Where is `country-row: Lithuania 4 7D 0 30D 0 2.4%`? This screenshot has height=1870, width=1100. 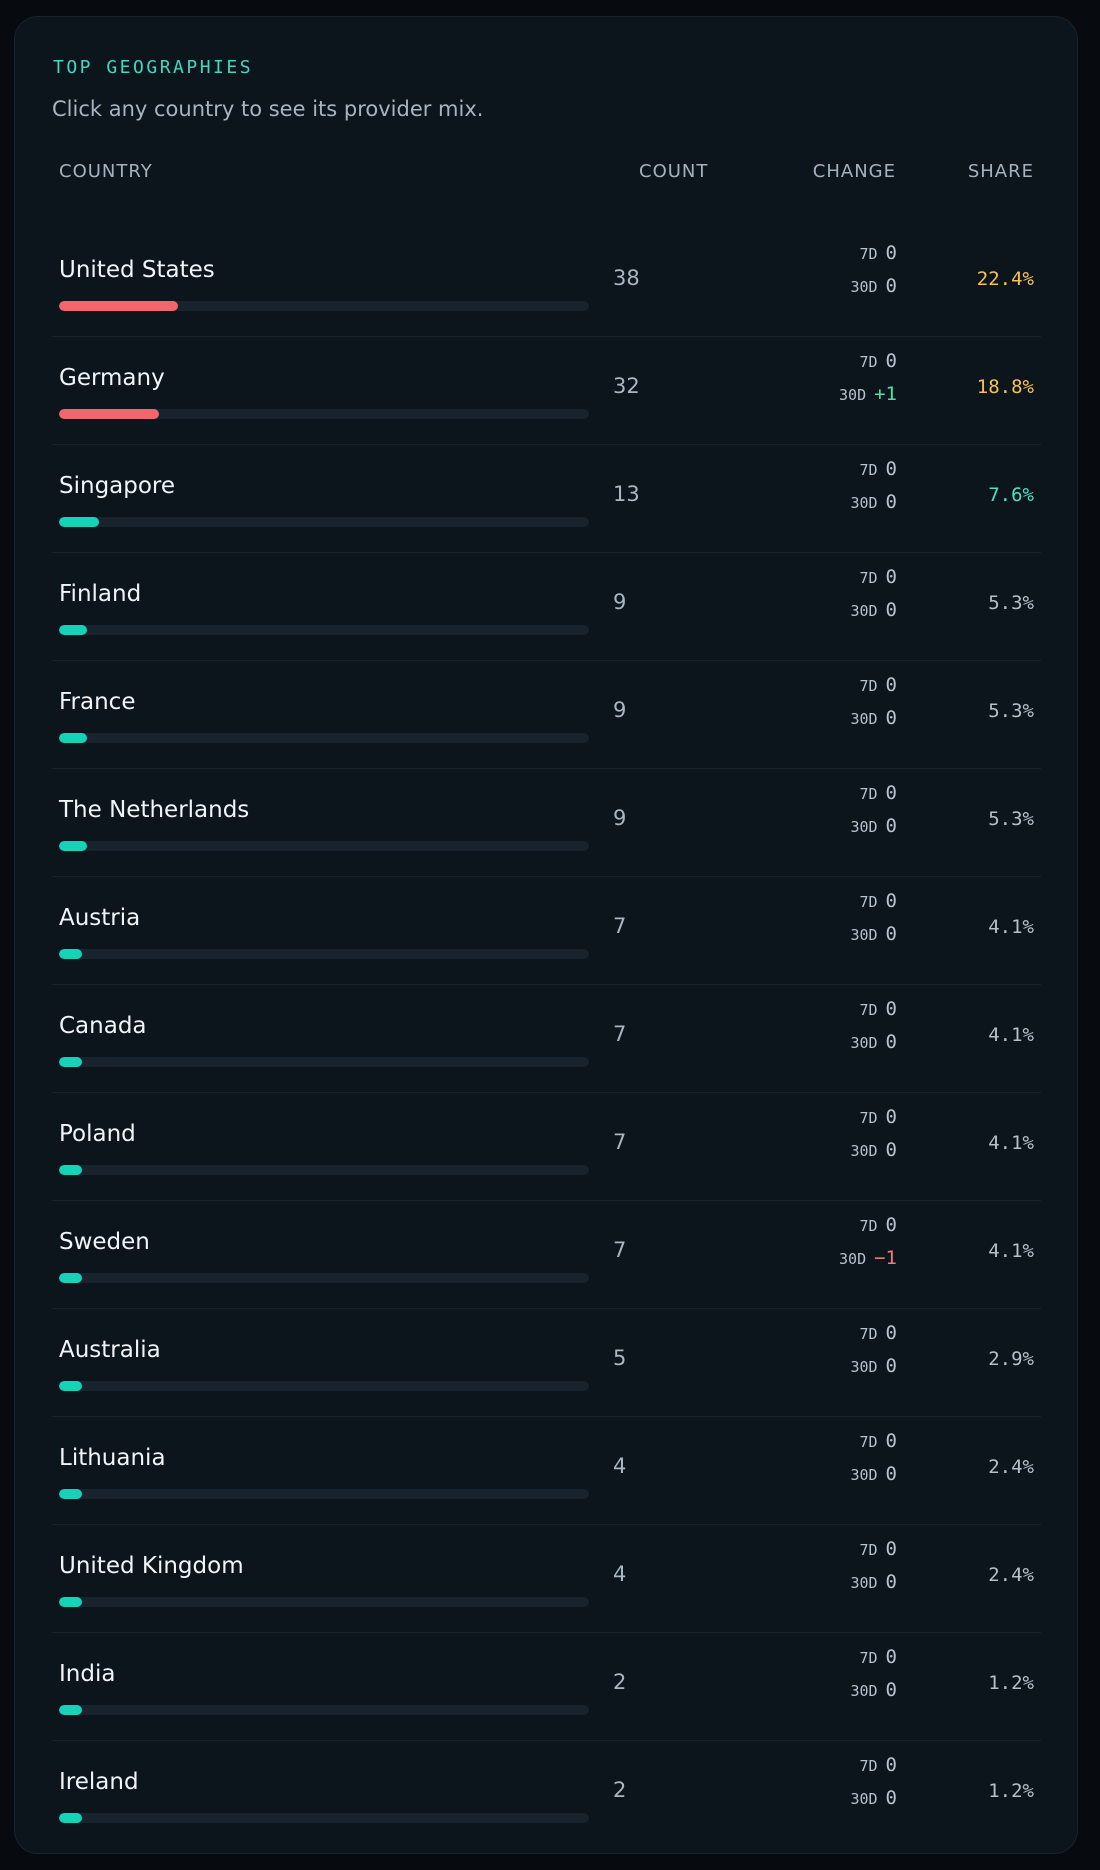 country-row: Lithuania 4 7D 0 30D 0 2.4% is located at coordinates (546, 1471).